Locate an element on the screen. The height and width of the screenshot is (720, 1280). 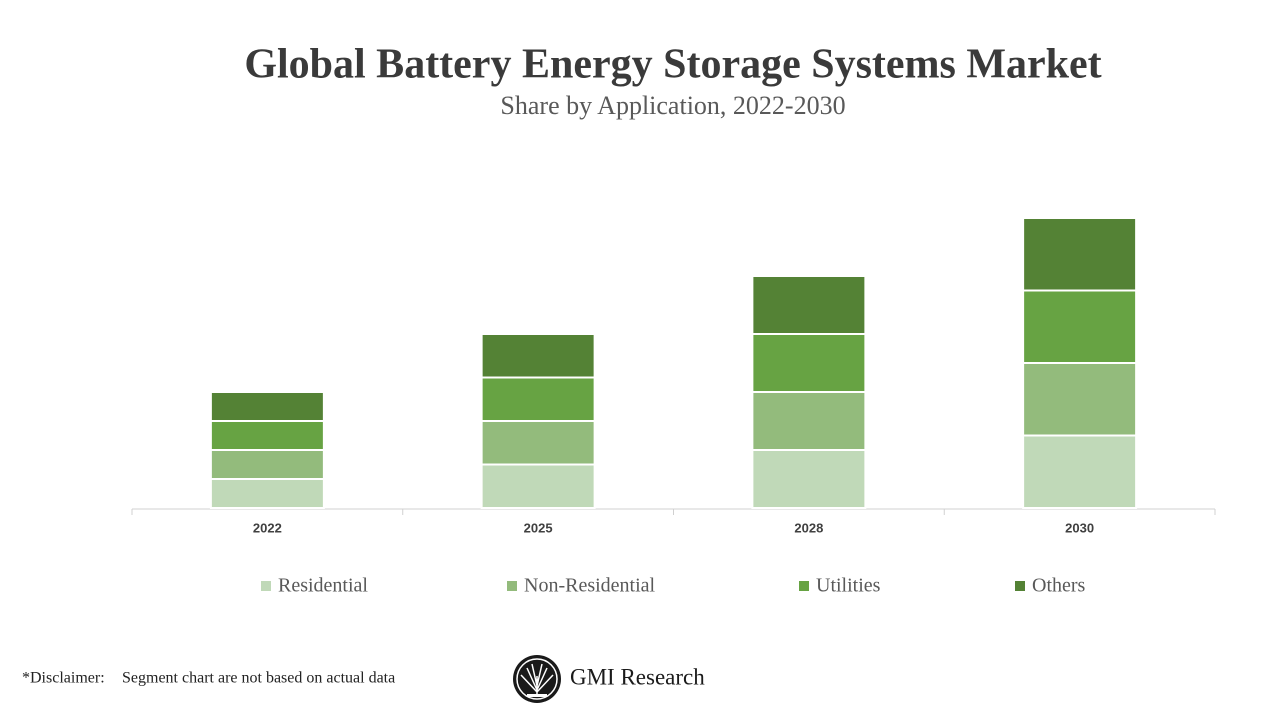
legend-label: Non-Residential is located at coordinates (590, 586).